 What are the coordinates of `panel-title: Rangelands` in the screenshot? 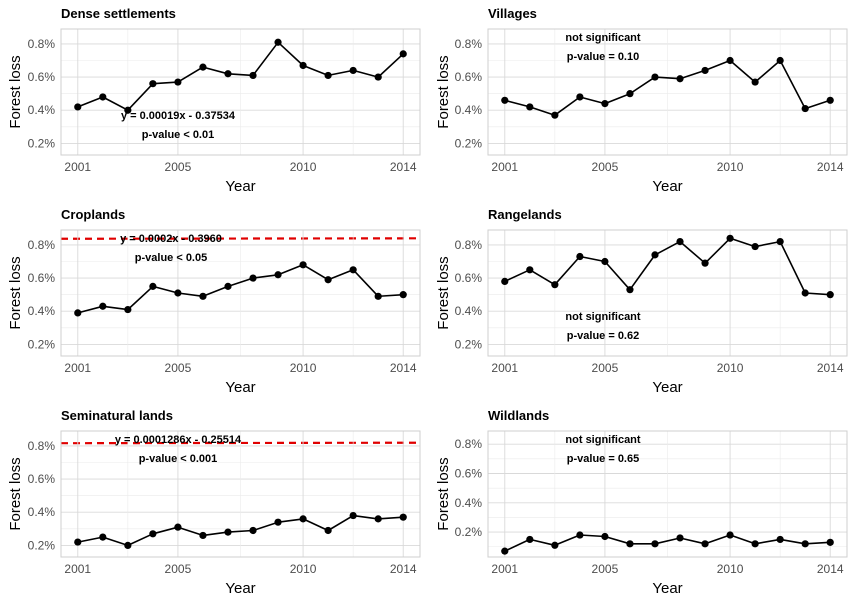 It's located at (525, 214).